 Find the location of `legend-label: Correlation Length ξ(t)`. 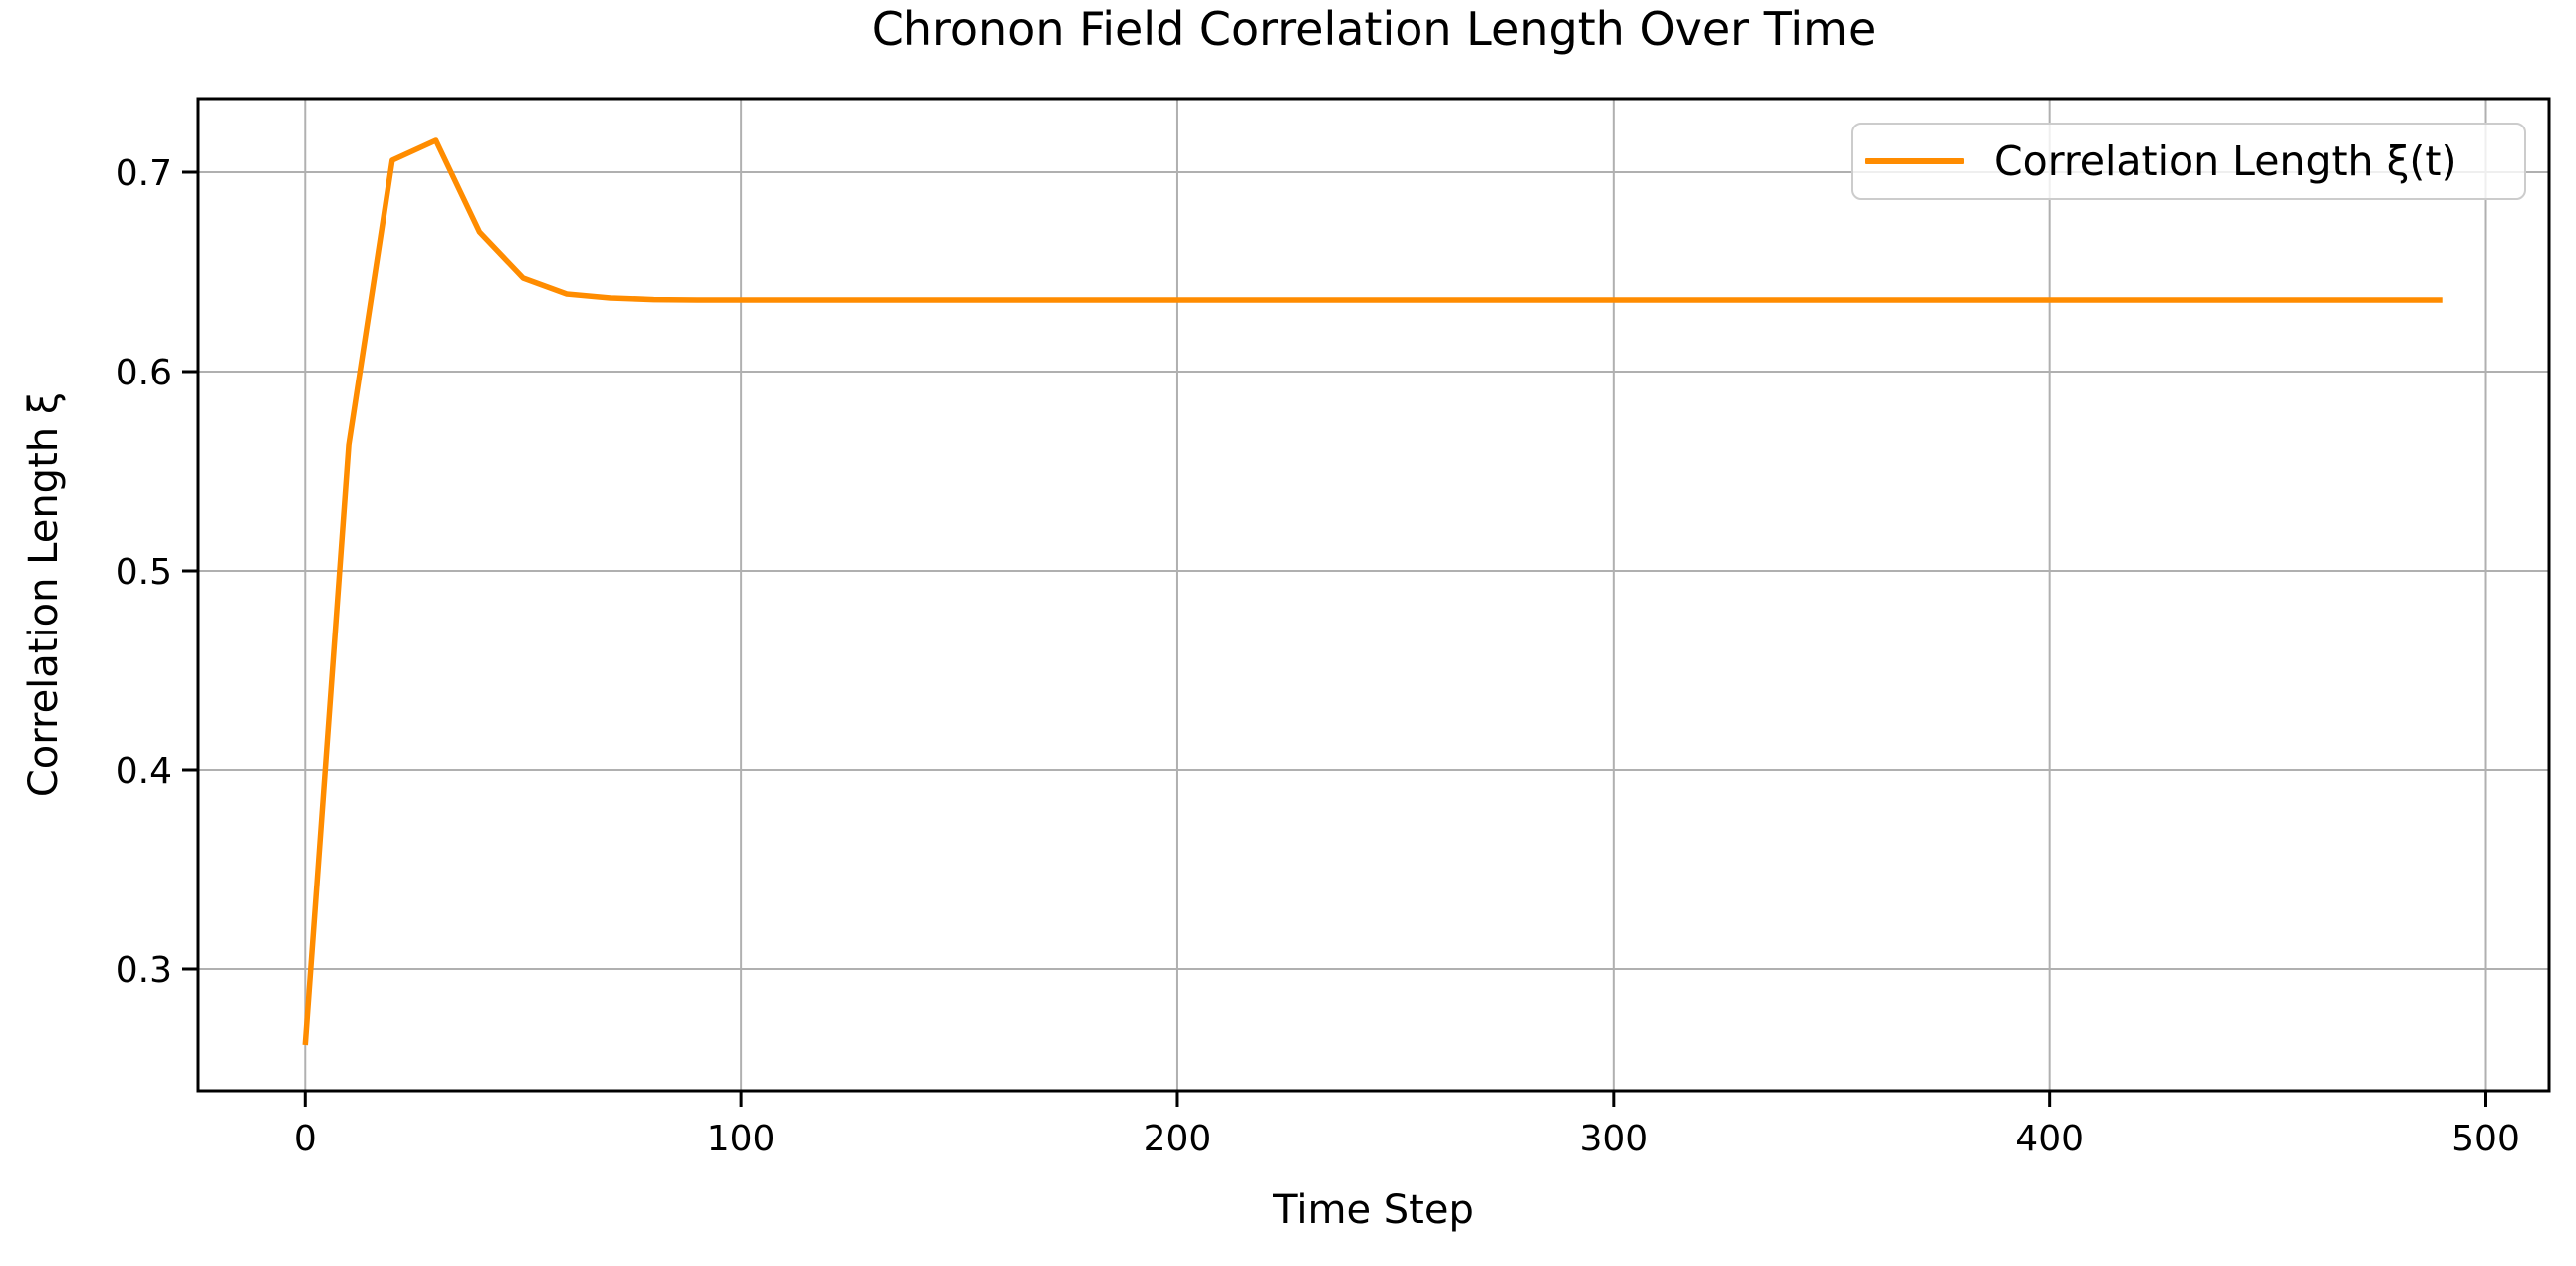

legend-label: Correlation Length ξ(t) is located at coordinates (2225, 161).